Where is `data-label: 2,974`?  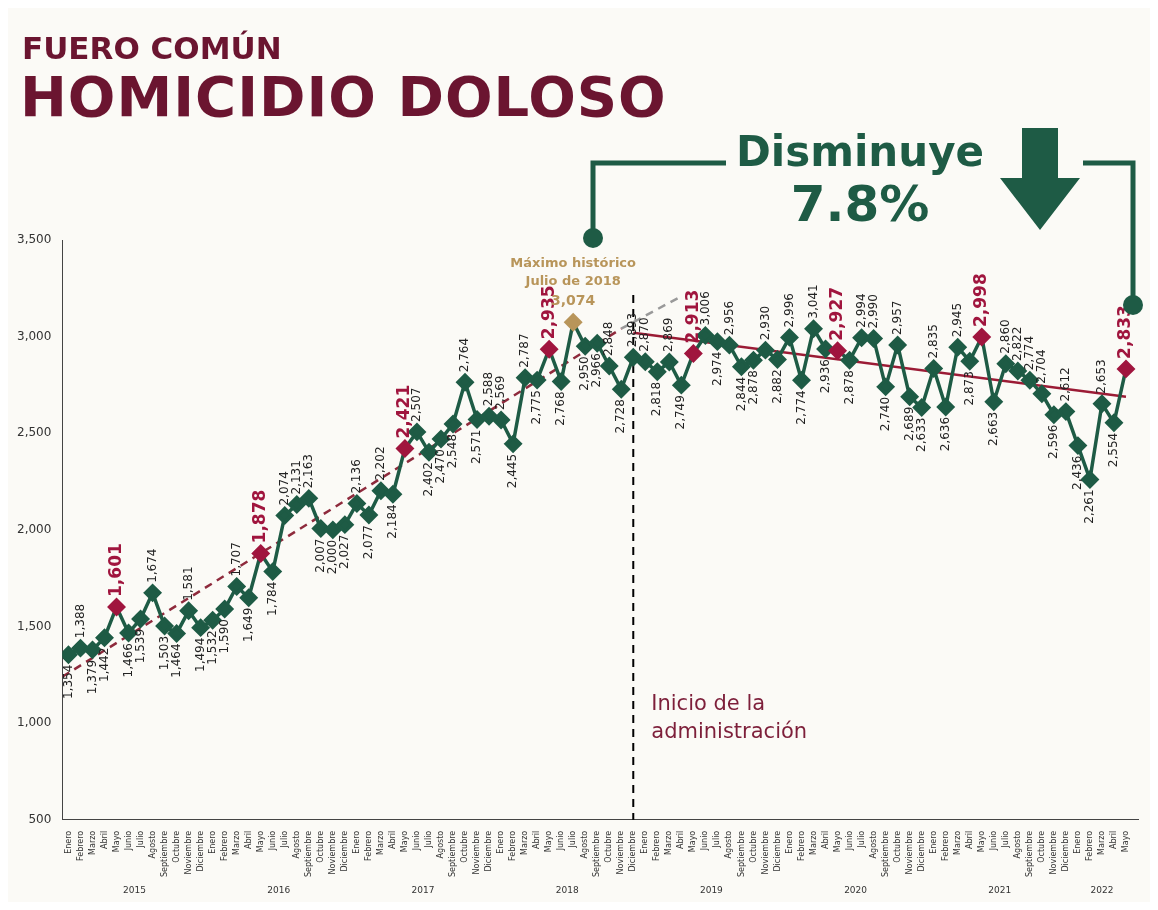 data-label: 2,974 is located at coordinates (716, 369).